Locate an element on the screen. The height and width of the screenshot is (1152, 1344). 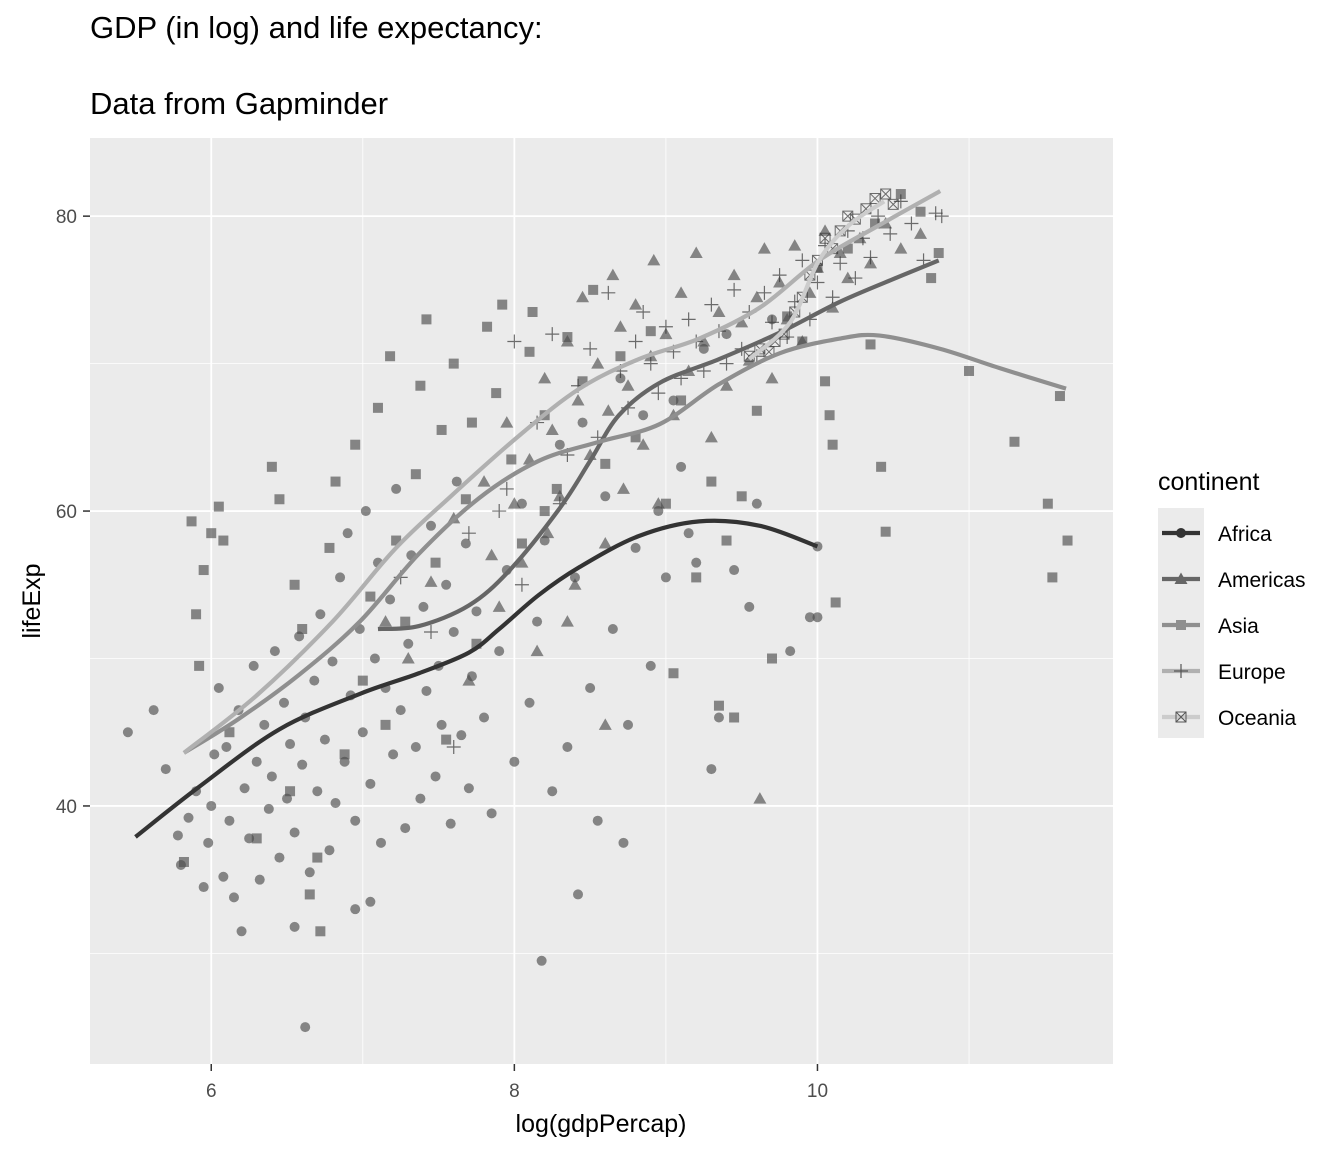
legend-key-circle-icon is located at coordinates (1181, 533).